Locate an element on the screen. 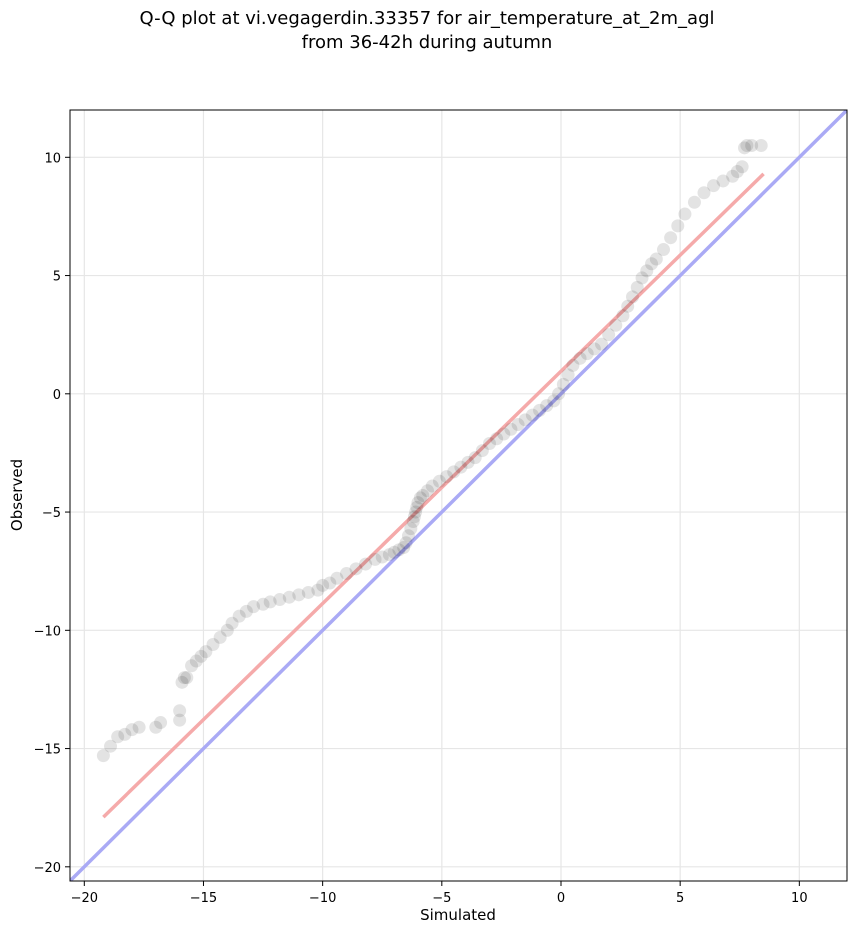 This screenshot has width=854, height=934. y-tick-label: 0 is located at coordinates (57, 395).